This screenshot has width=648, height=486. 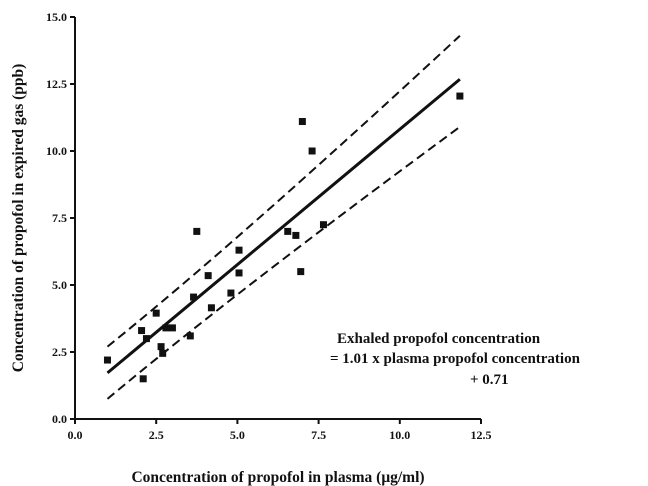 I want to click on x-tick-label: 10.0, so click(x=399, y=435).